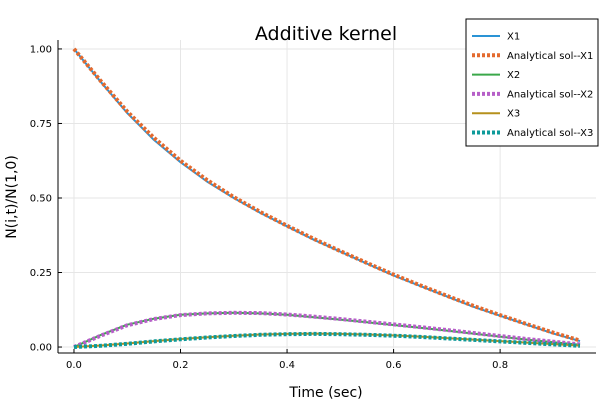 The height and width of the screenshot is (400, 600). What do you see at coordinates (41, 348) in the screenshot?
I see `y-tick-label: 0.00` at bounding box center [41, 348].